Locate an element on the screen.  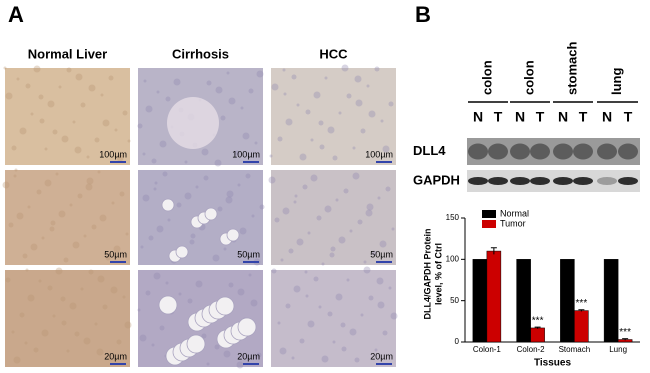
legend-label: Normal is located at coordinates (514, 213).